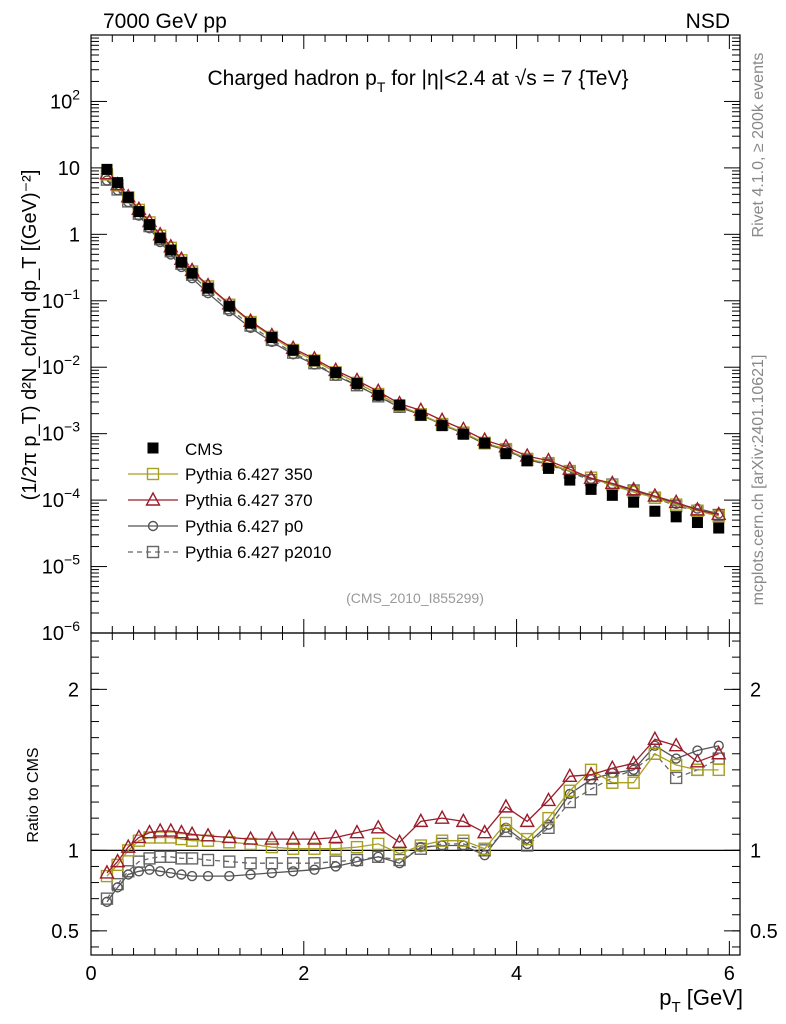 The width and height of the screenshot is (786, 1024). Describe the element at coordinates (65, 932) in the screenshot. I see `ratio-tick-label-left: 0.5` at that location.